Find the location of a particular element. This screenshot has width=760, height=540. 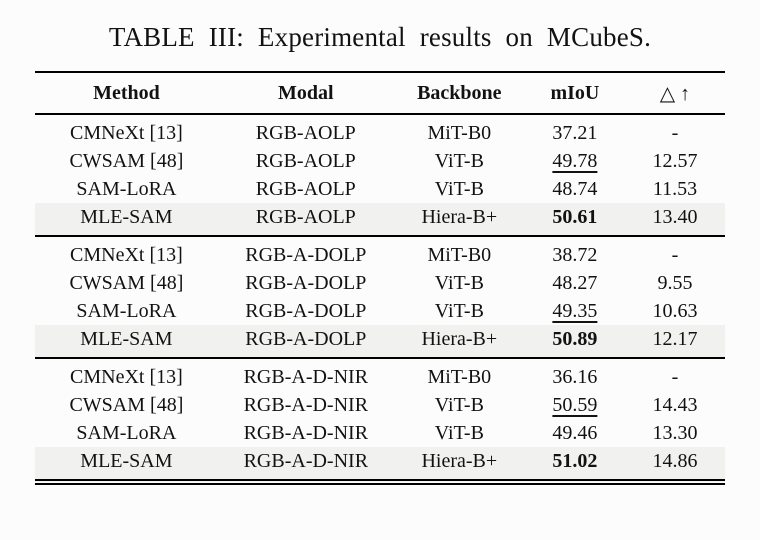

miou-cell: 51.02 is located at coordinates (575, 464).